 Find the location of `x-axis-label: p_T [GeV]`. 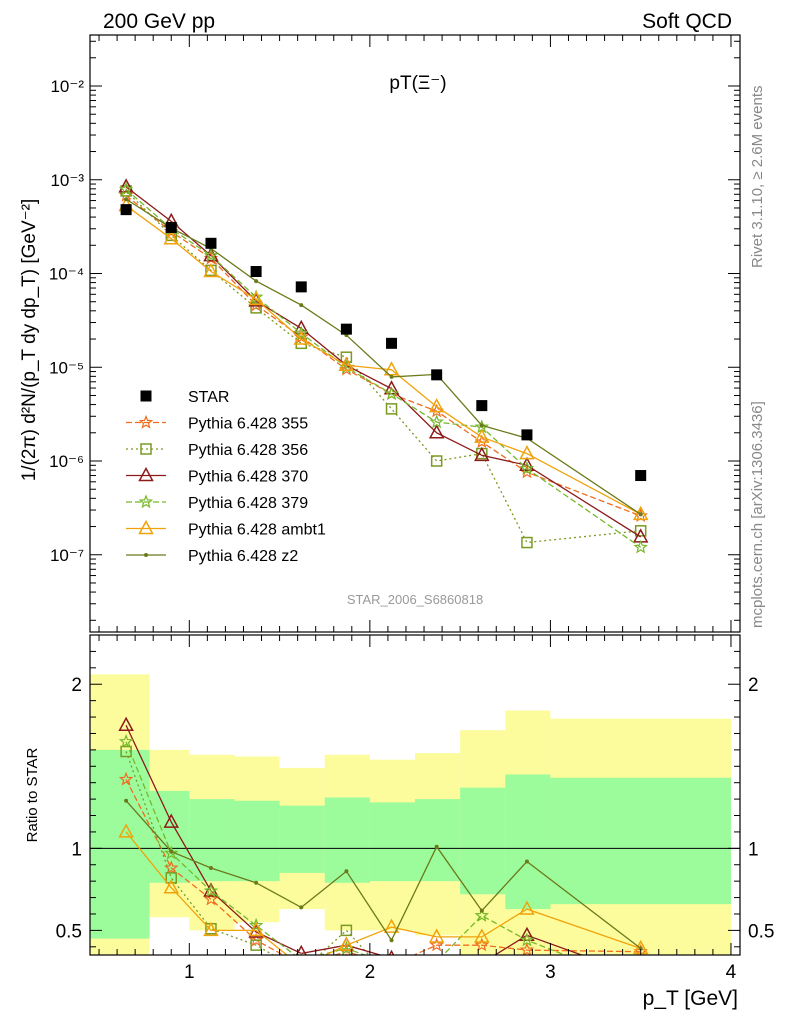

x-axis-label: p_T [GeV] is located at coordinates (690, 998).